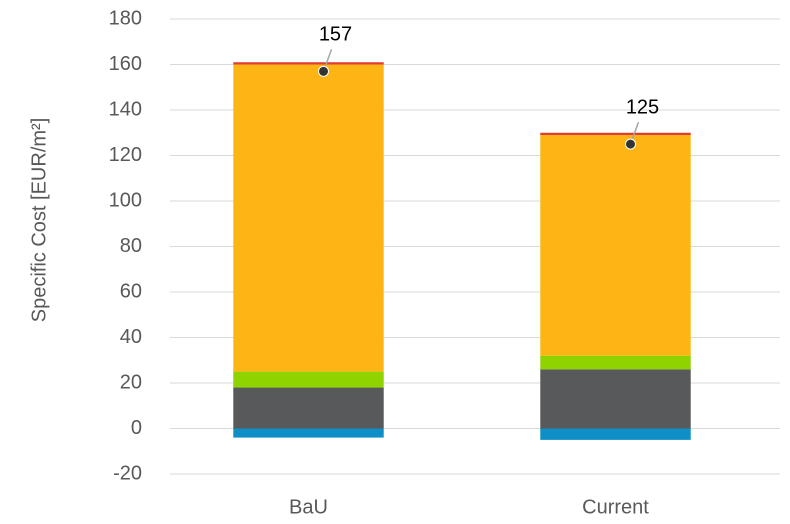 The width and height of the screenshot is (790, 524). I want to click on y-tick-label: 160, so click(125, 64).